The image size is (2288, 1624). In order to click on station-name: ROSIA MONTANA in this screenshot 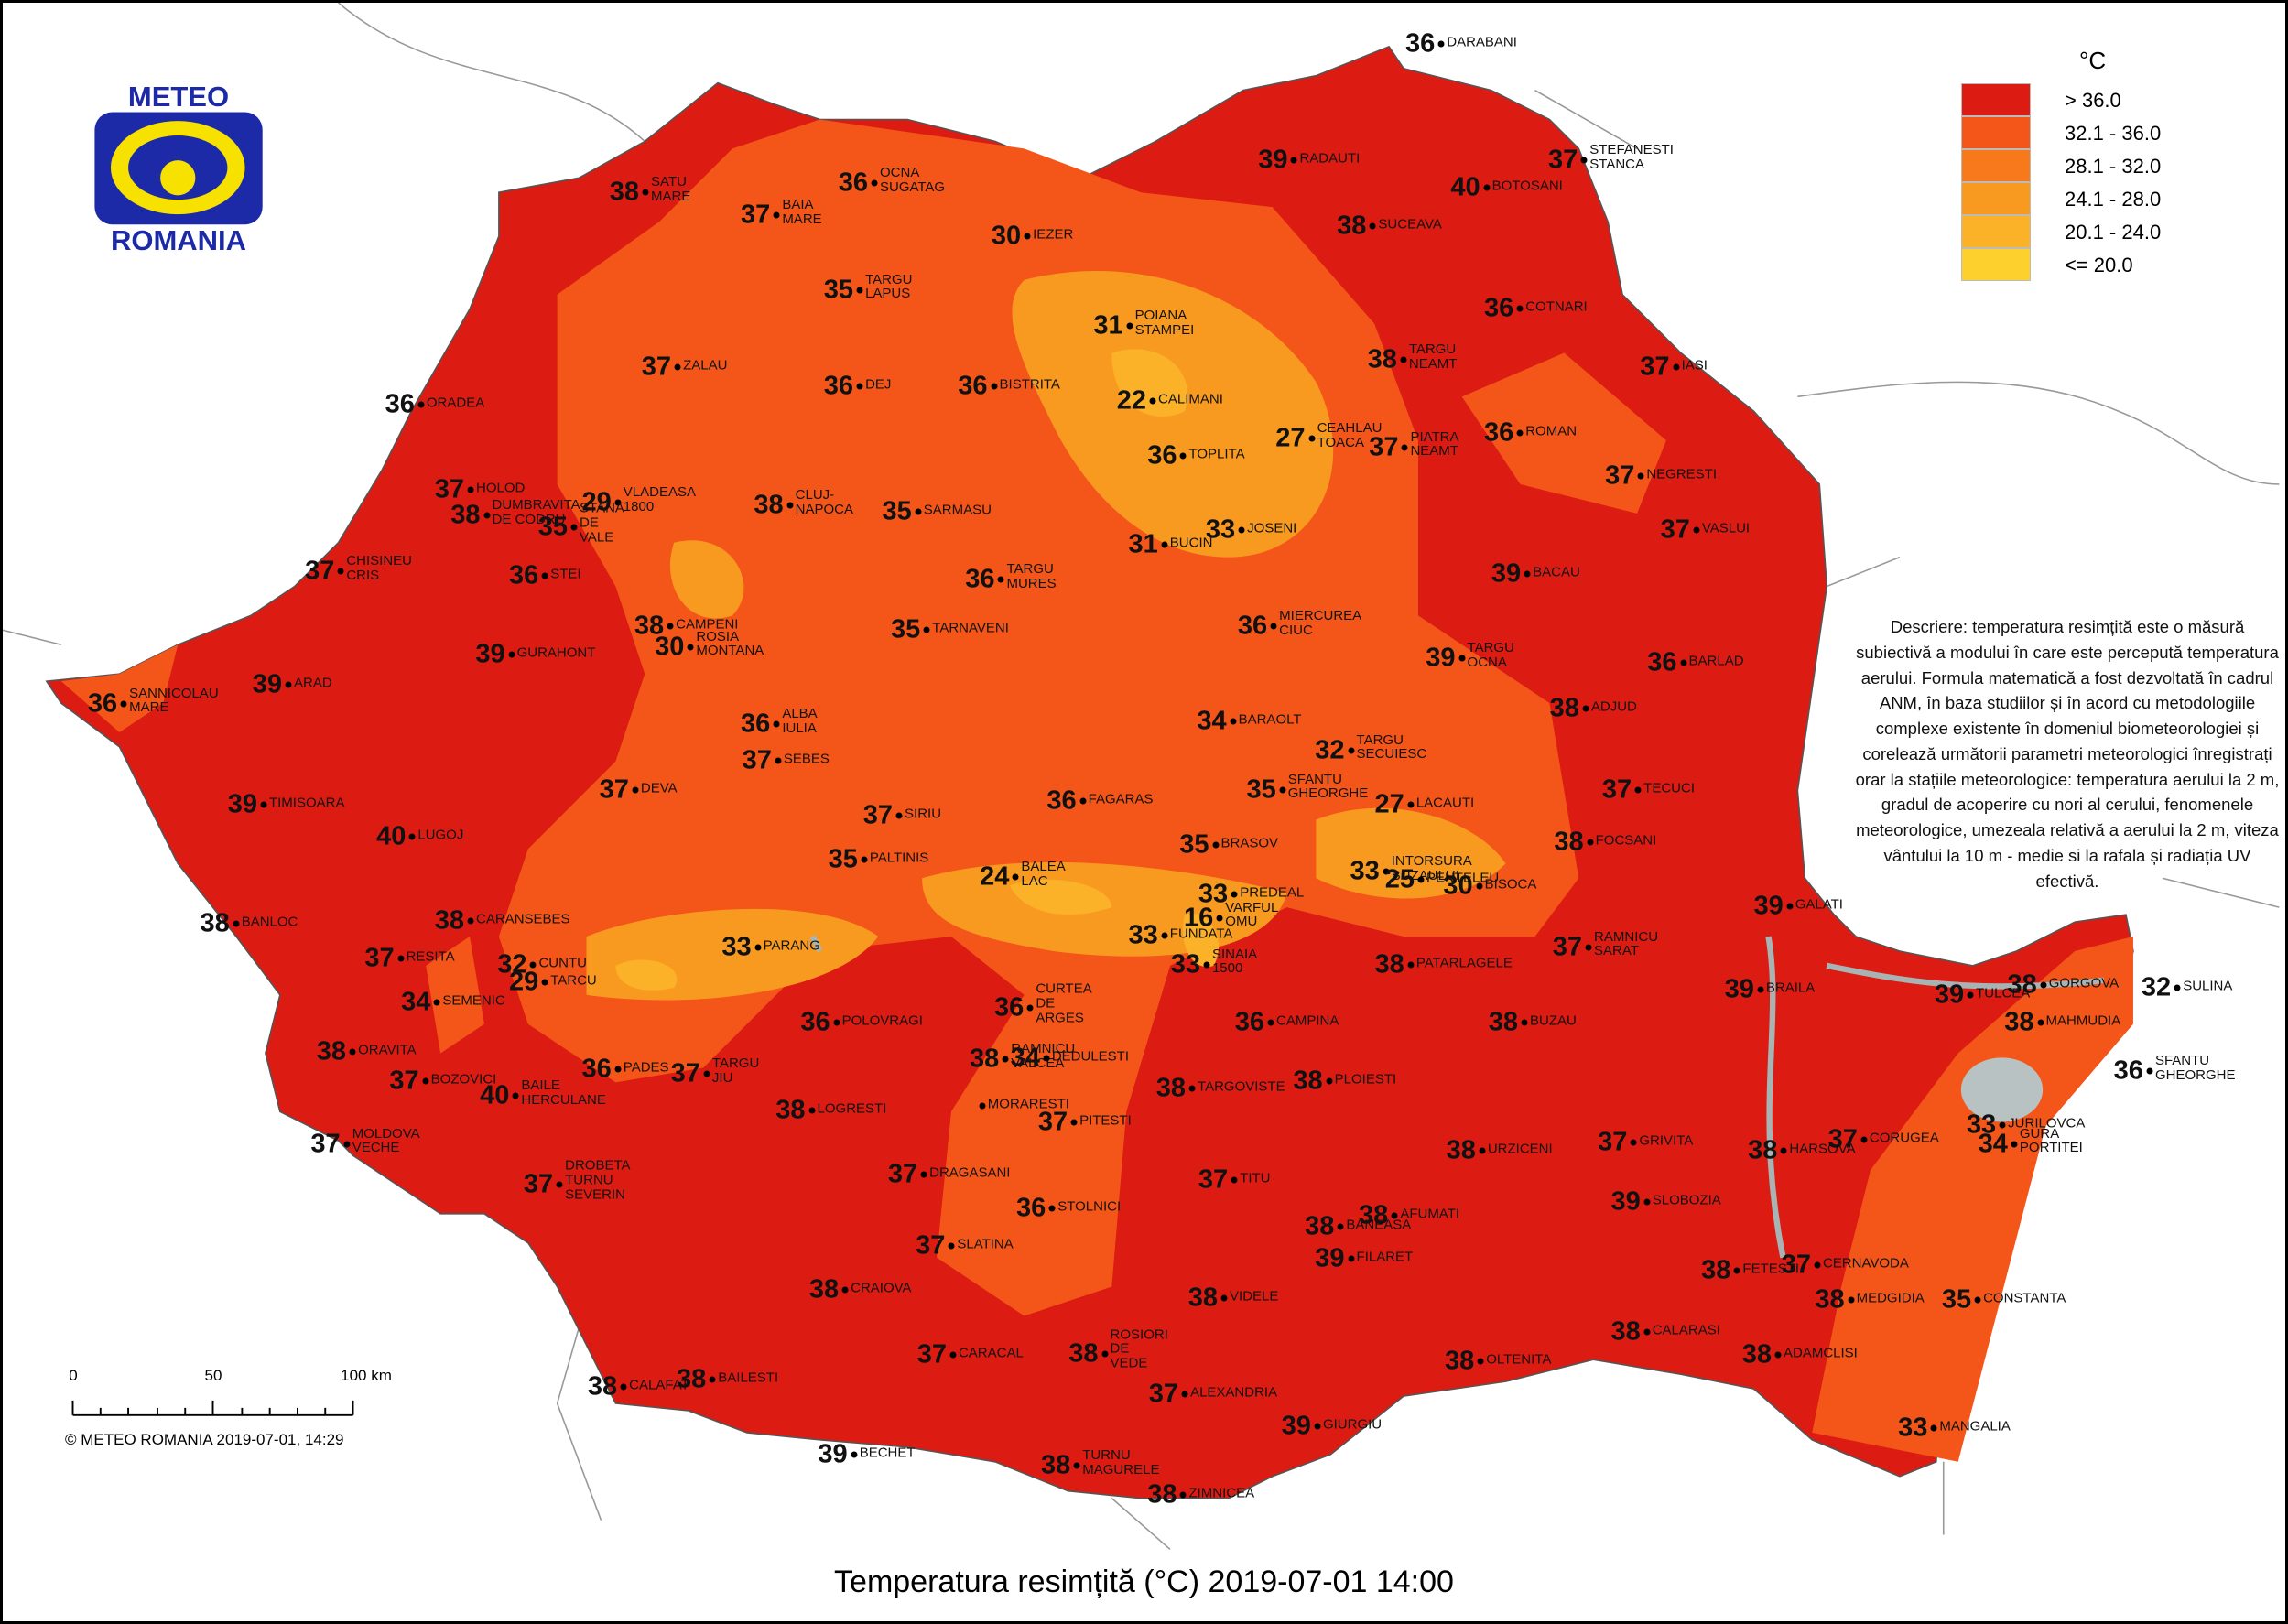, I will do `click(730, 643)`.